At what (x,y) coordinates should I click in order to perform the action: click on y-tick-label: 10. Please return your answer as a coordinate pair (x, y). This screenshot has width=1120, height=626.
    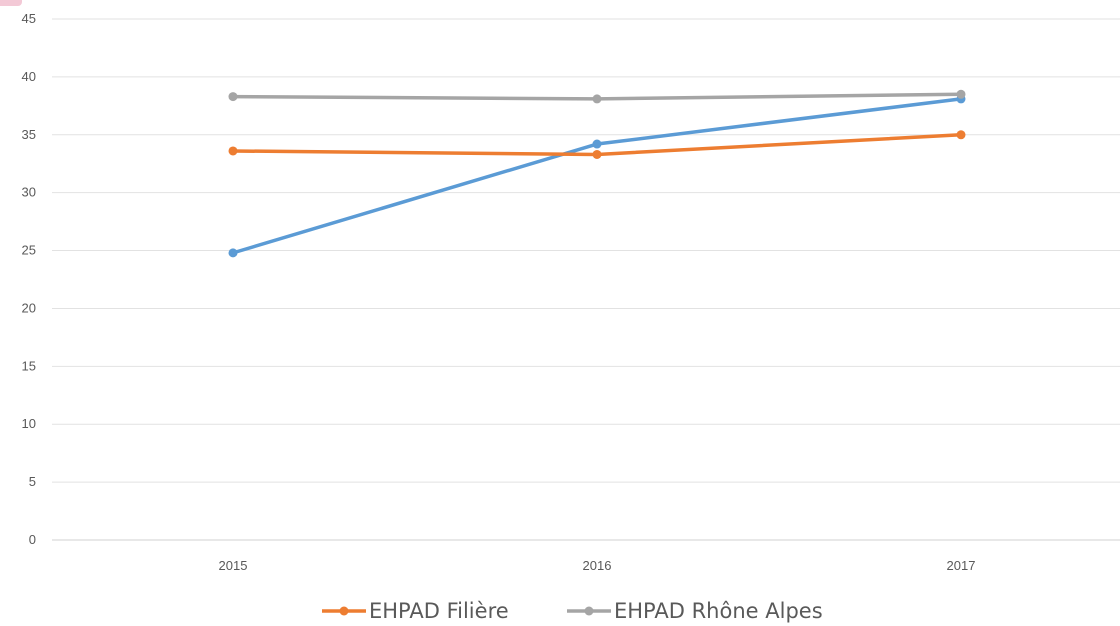
    Looking at the image, I should click on (29, 423).